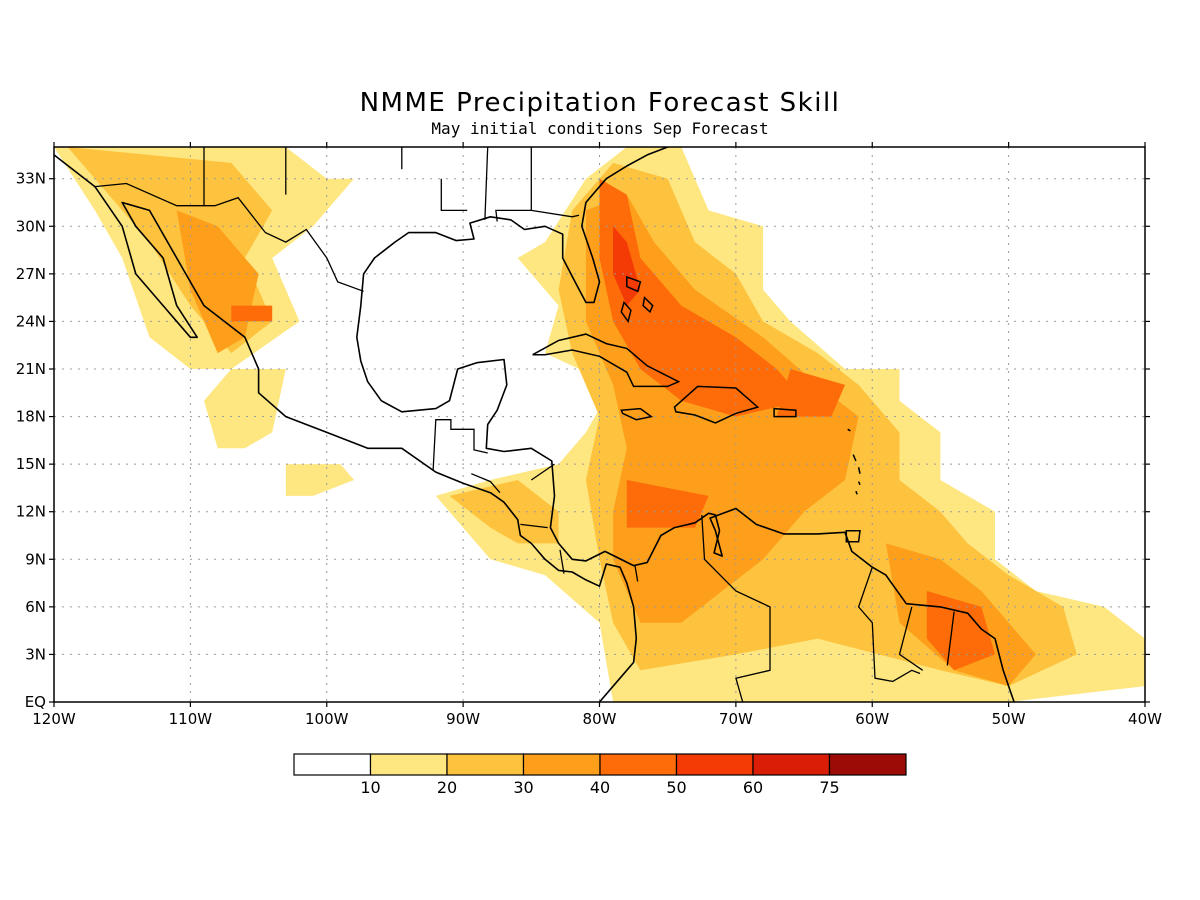 The image size is (1200, 900). What do you see at coordinates (31, 512) in the screenshot?
I see `lat-tick-label: 12N` at bounding box center [31, 512].